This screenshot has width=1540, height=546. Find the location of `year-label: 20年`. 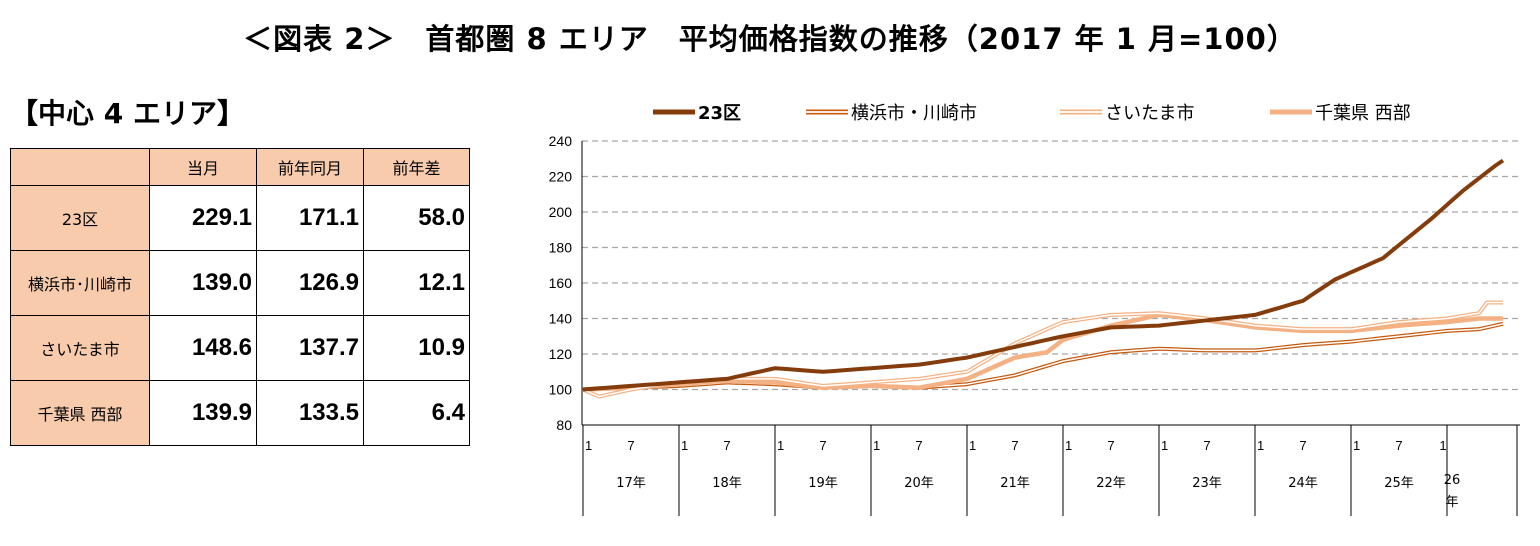

year-label: 20年 is located at coordinates (919, 483).